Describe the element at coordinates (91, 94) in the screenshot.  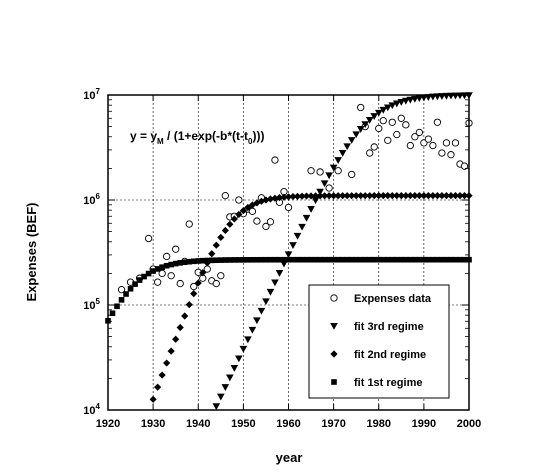
I see `y-tick-label: 10⁷` at that location.